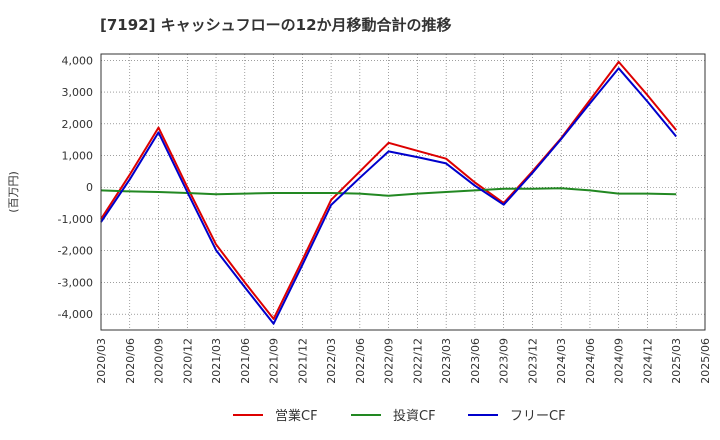 The width and height of the screenshot is (720, 440). I want to click on x-tick-label: 2022/06, so click(360, 361).